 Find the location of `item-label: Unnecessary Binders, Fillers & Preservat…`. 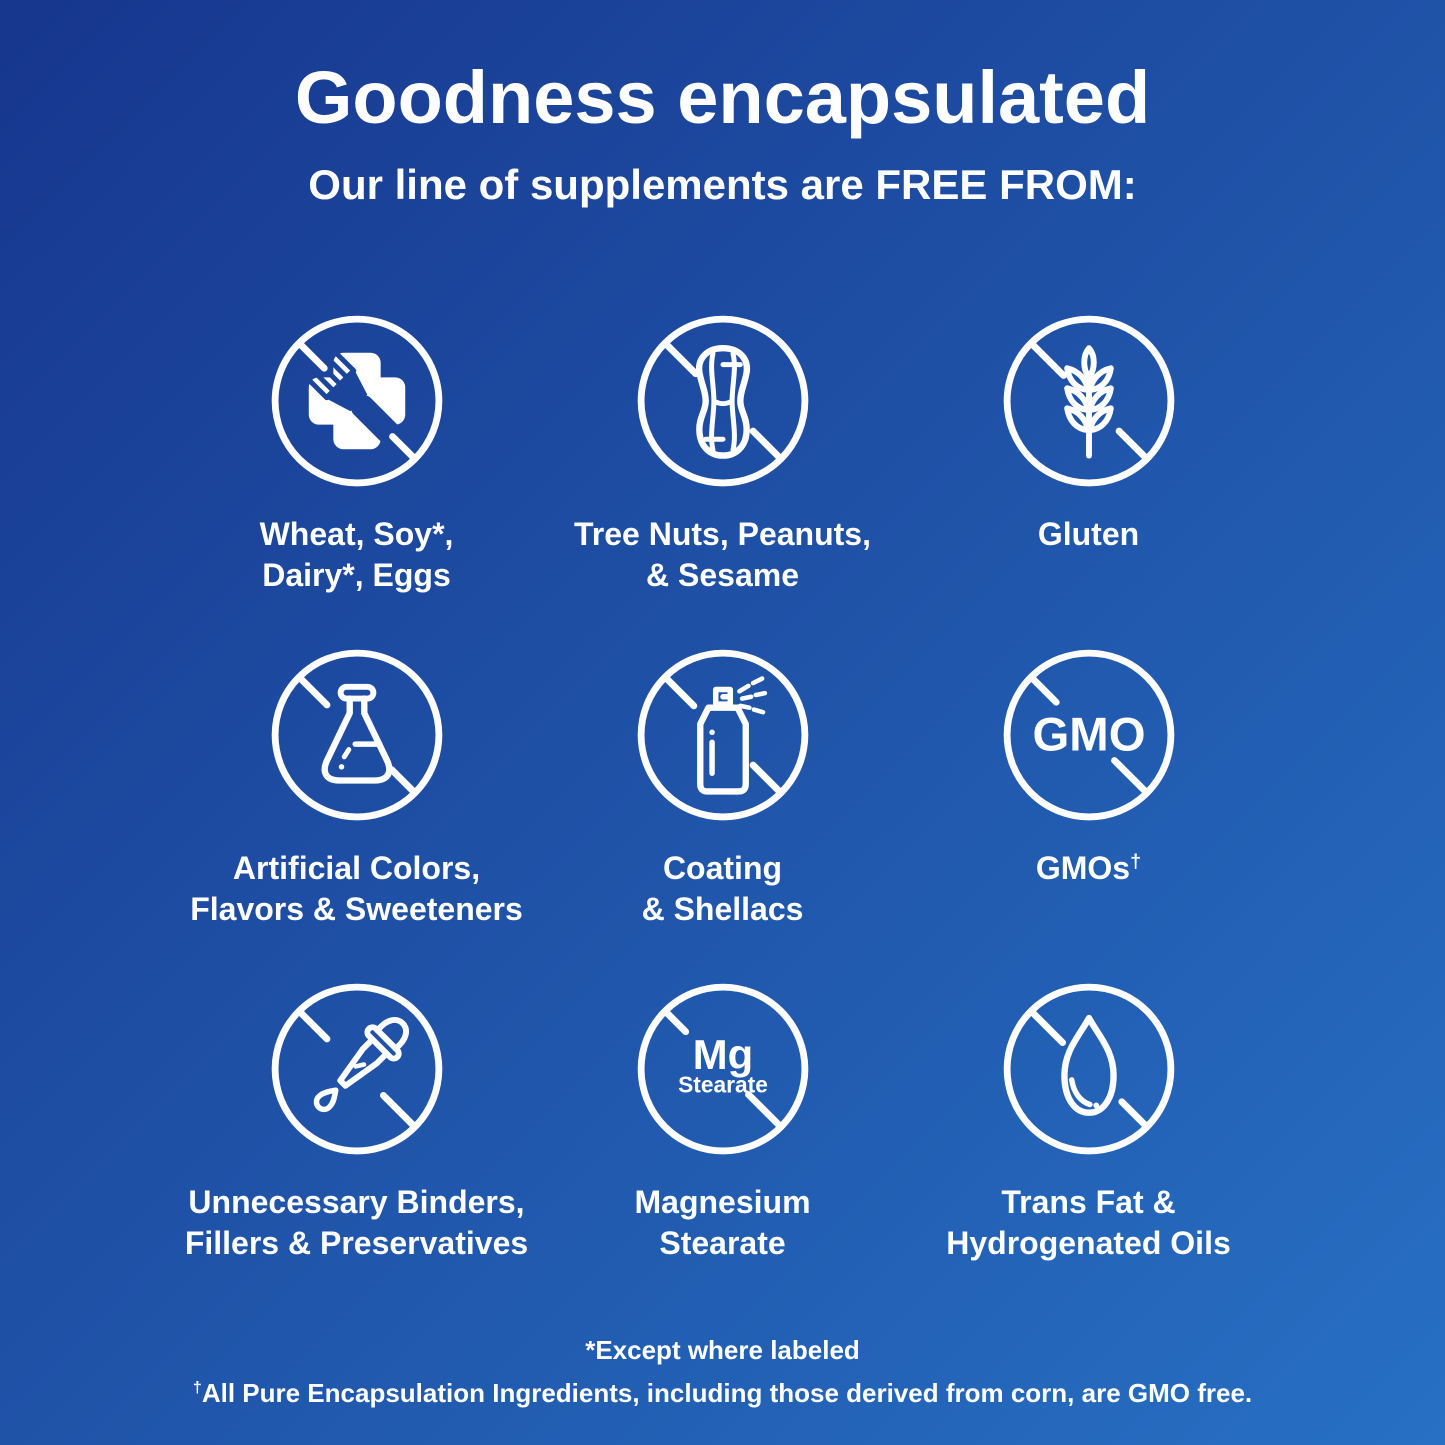

item-label: Unnecessary Binders, Fillers & Preservat… is located at coordinates (356, 1223).